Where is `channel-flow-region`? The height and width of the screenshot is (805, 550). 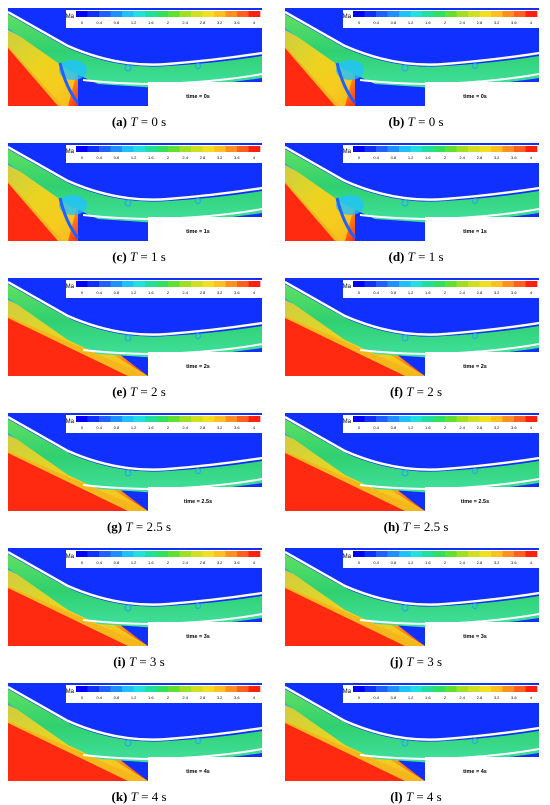
channel-flow-region is located at coordinates (135, 321).